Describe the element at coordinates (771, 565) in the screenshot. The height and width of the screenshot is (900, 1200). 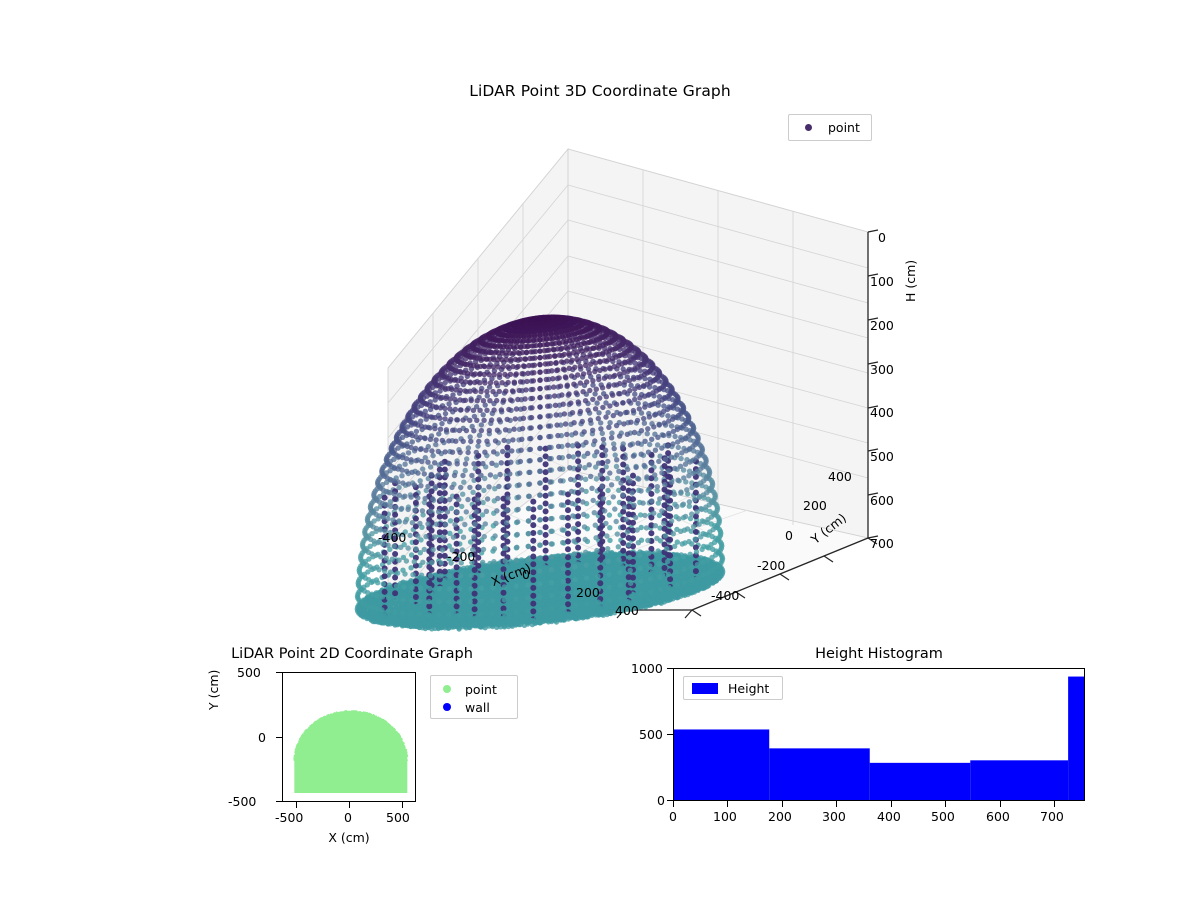
I see `y-tick--200: -200` at that location.